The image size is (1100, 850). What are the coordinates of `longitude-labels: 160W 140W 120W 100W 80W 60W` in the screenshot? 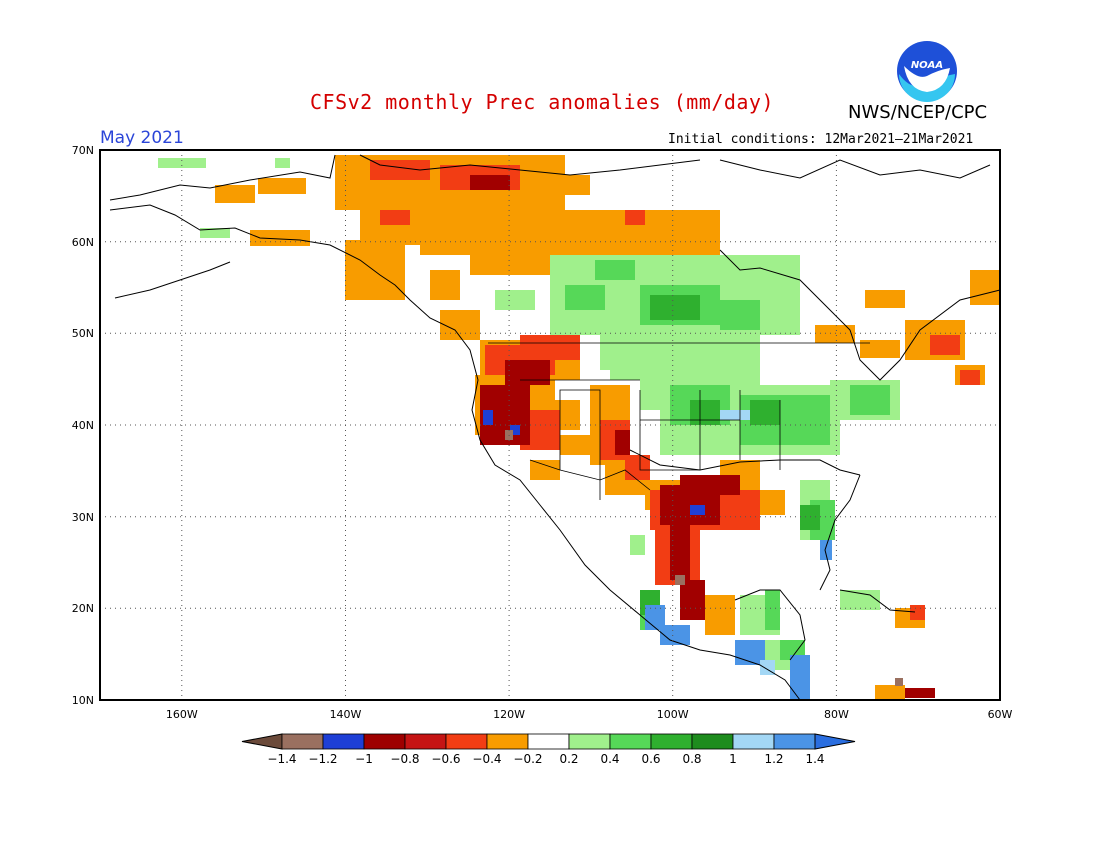 It's located at (589, 714).